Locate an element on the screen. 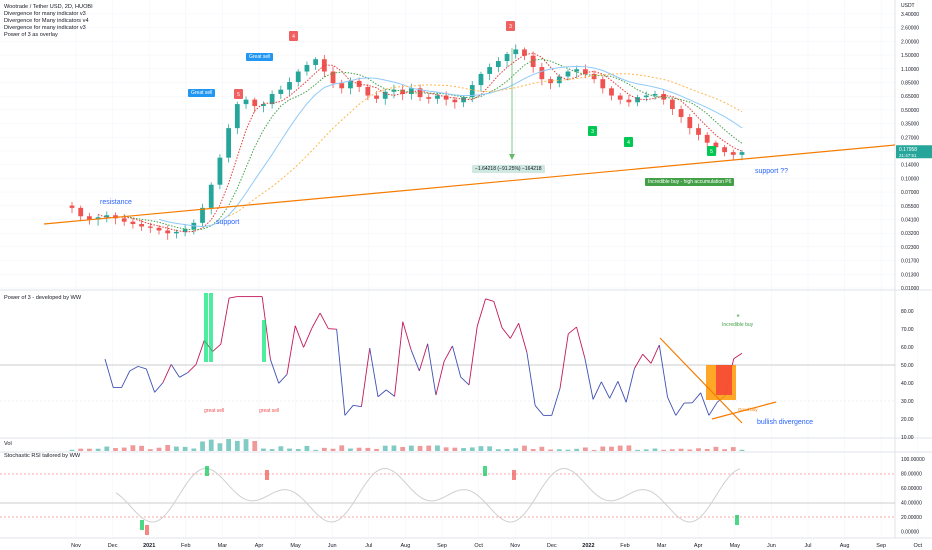 The height and width of the screenshot is (550, 932). legend-indicator-2: Divergence for Many indicators v4 is located at coordinates (46, 21).